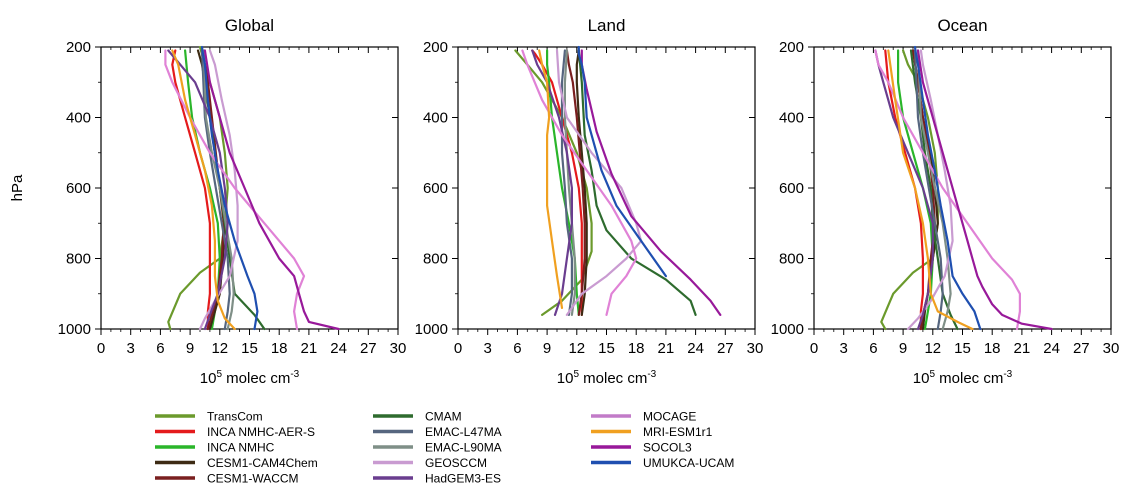  I want to click on legend-label: CESM1-WACCM, so click(253, 479).